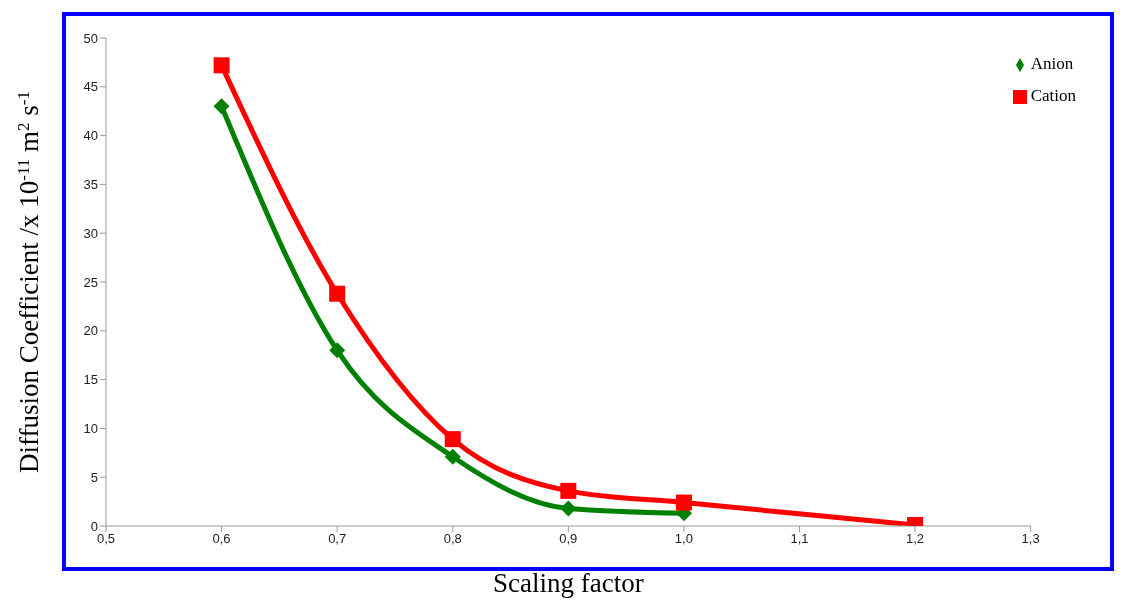 This screenshot has width=1122, height=614. Describe the element at coordinates (90, 185) in the screenshot. I see `y-tick-label: 35` at that location.